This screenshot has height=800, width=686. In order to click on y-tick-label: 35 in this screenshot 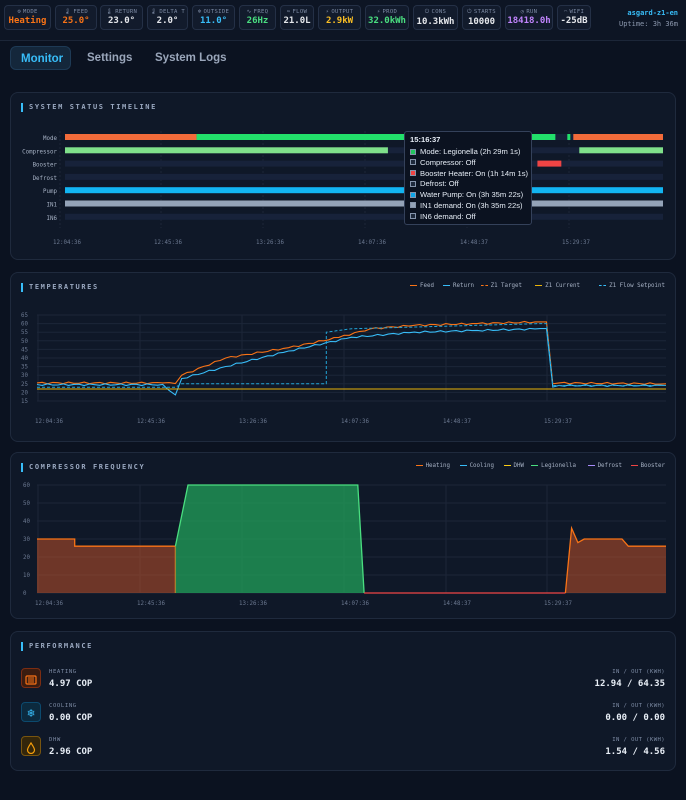, I will do `click(24, 368)`.